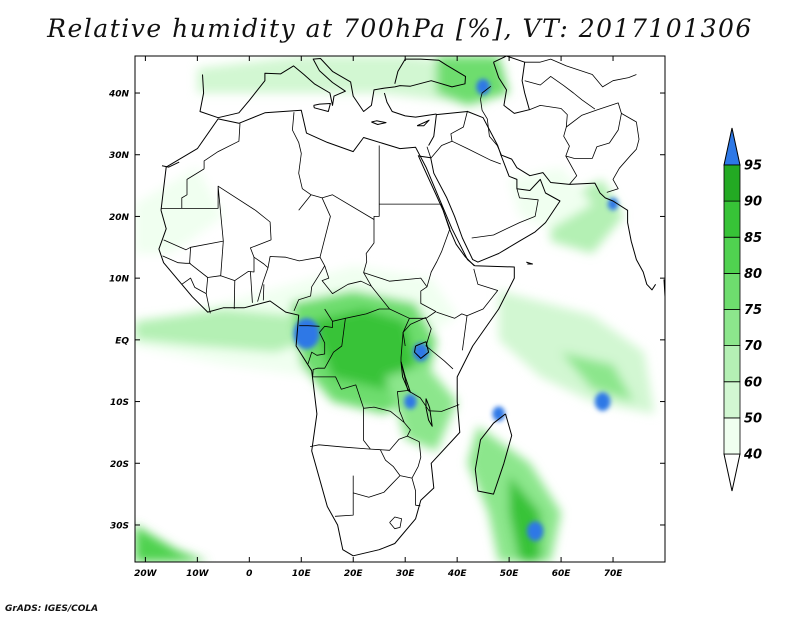  What do you see at coordinates (493, 454) in the screenshot?
I see `coast-madagascar` at bounding box center [493, 454].